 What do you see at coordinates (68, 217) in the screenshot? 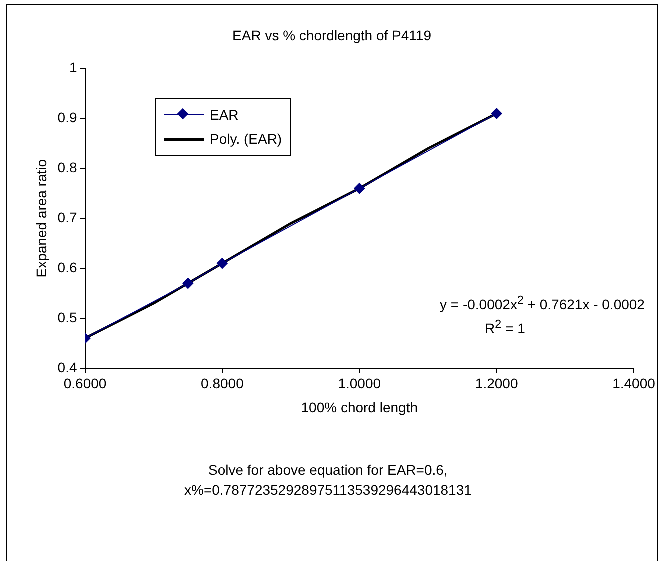
I see `y-tick-label: 0.7` at bounding box center [68, 217].